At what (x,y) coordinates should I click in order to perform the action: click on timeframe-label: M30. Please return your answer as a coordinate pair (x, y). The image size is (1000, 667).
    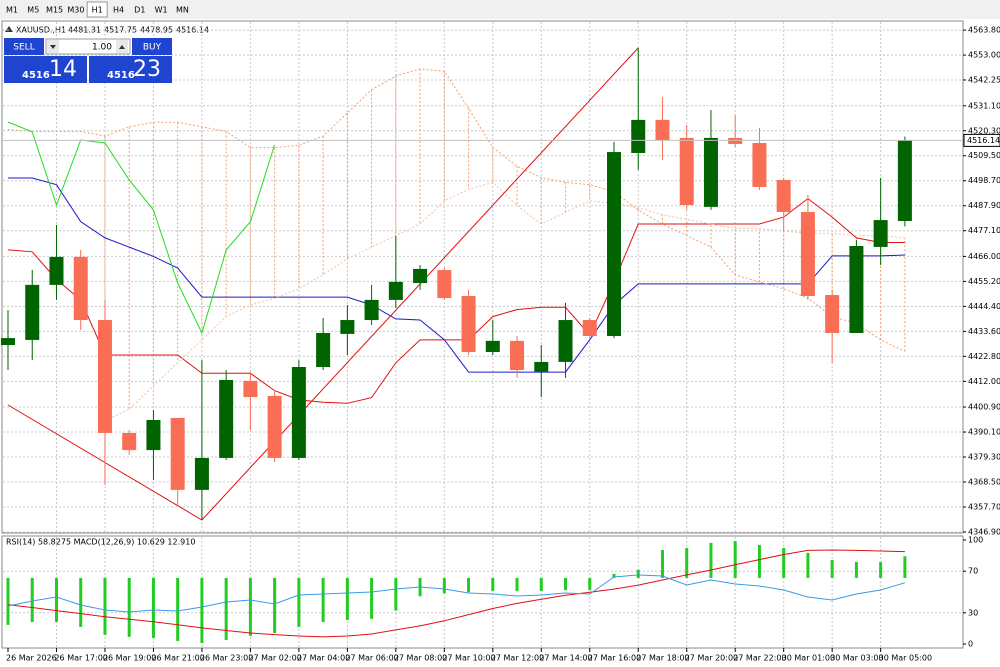
    Looking at the image, I should click on (75, 10).